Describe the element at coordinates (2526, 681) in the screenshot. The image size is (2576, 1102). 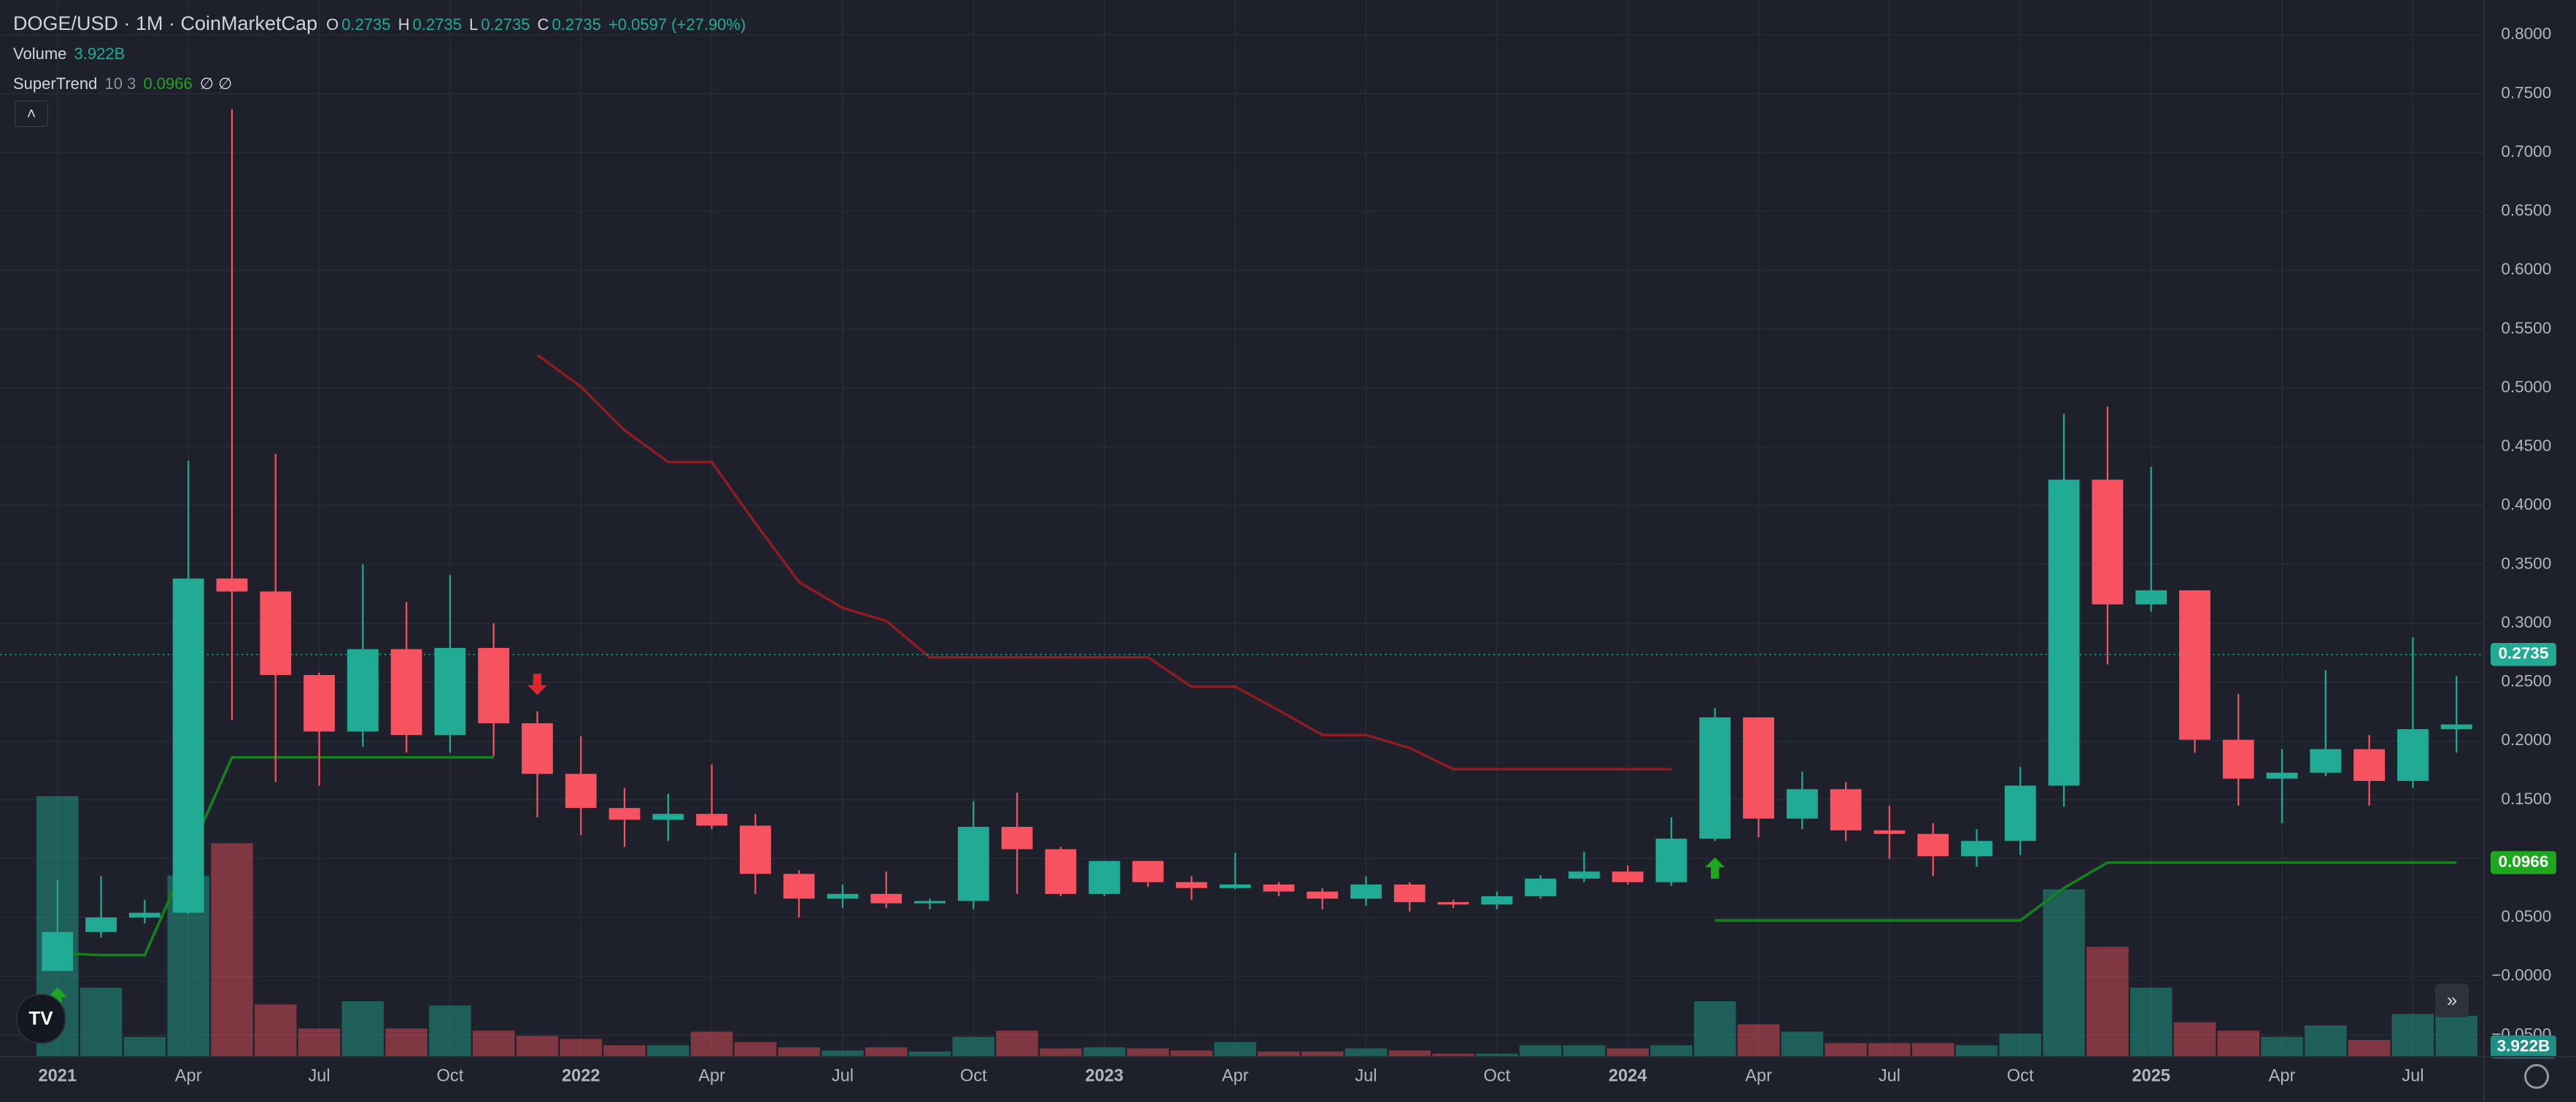
I see `y-tick-label: 0.2500` at that location.